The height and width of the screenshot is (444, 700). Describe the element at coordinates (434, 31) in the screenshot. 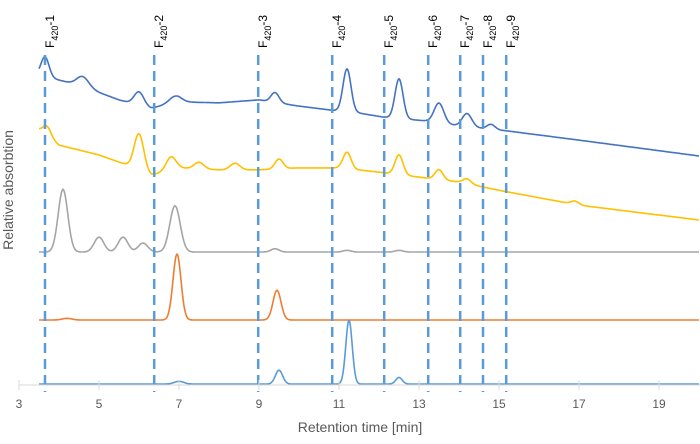

I see `fraction-marker-label: F420-6` at that location.